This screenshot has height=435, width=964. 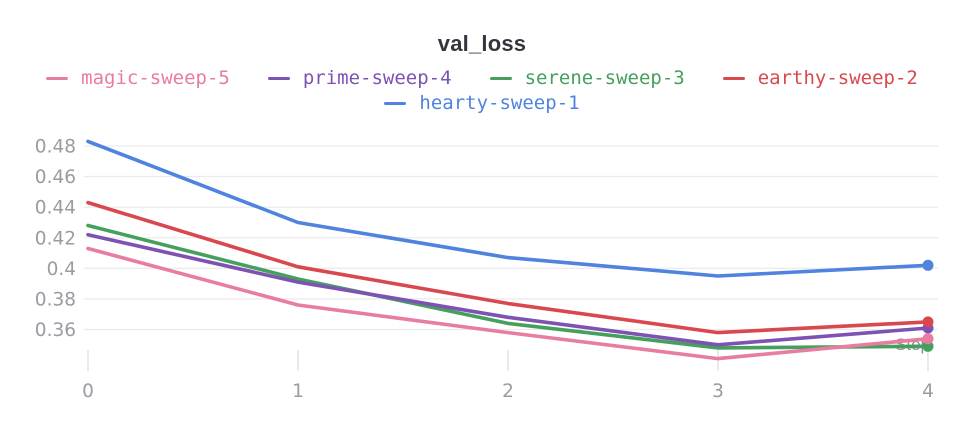 I want to click on y-tick-label: 0.48, so click(x=55, y=147).